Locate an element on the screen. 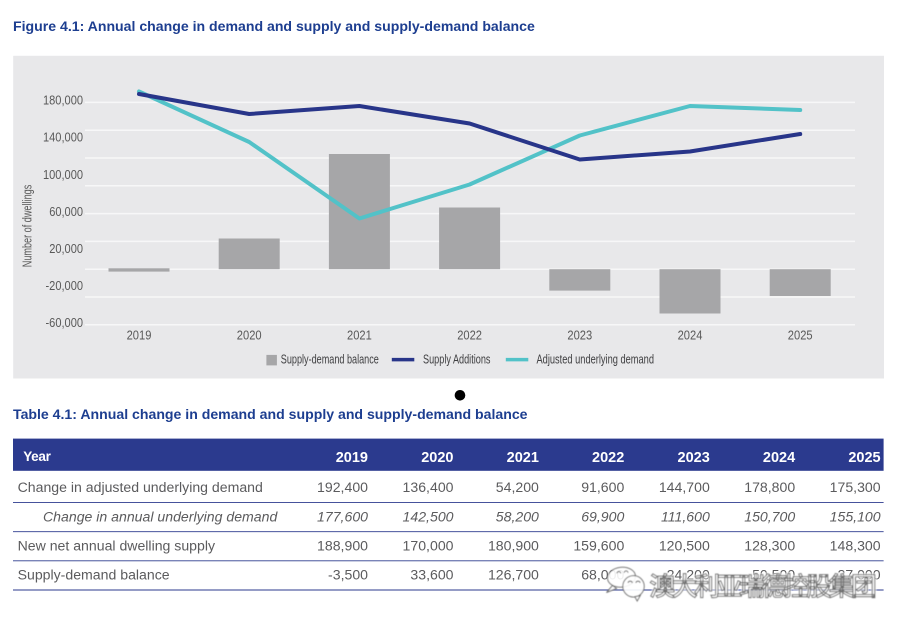 The image size is (900, 625). svg-text: 126,700 is located at coordinates (513, 575).